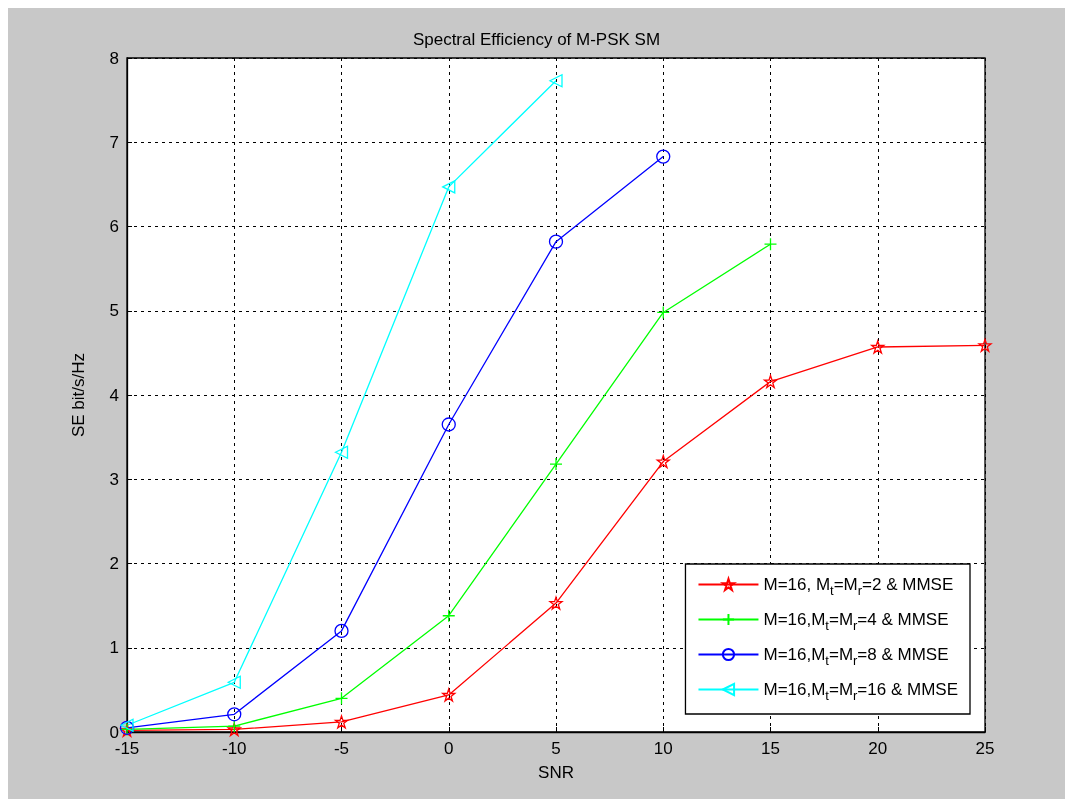 This screenshot has width=1073, height=807. I want to click on x-tick-label: 10, so click(663, 748).